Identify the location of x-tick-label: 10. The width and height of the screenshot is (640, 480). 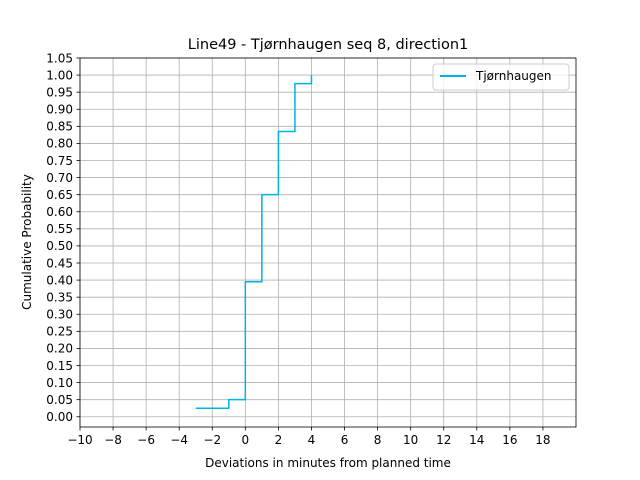
(410, 440).